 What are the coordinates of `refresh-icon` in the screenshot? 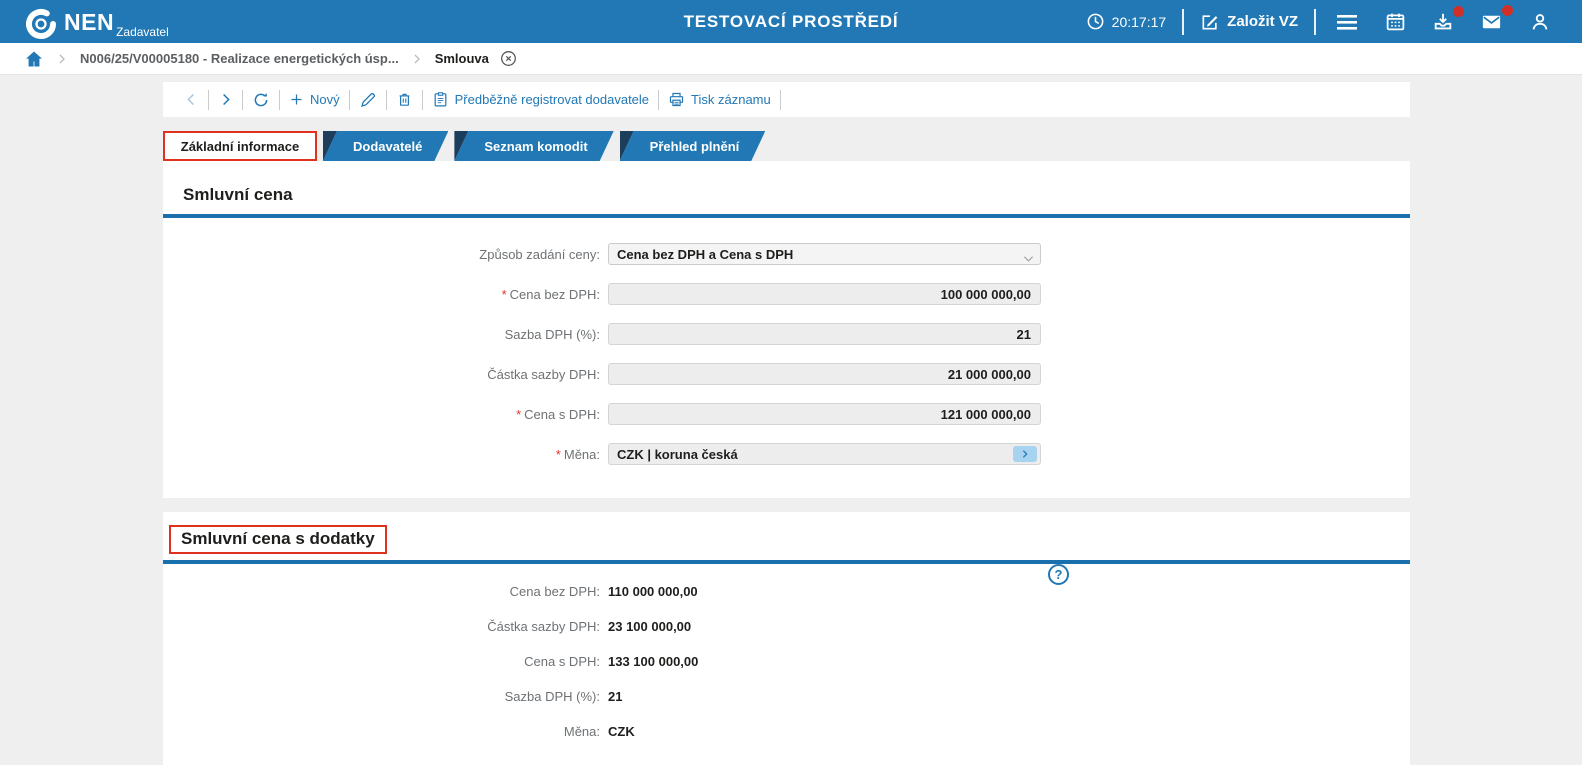 It's located at (261, 100).